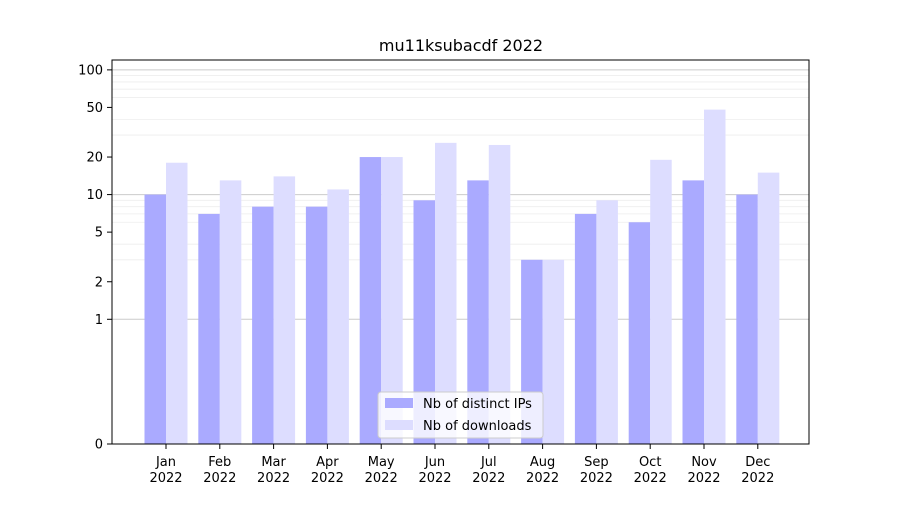 This screenshot has width=900, height=505. I want to click on bar-nb-of-downloads-apr, so click(338, 316).